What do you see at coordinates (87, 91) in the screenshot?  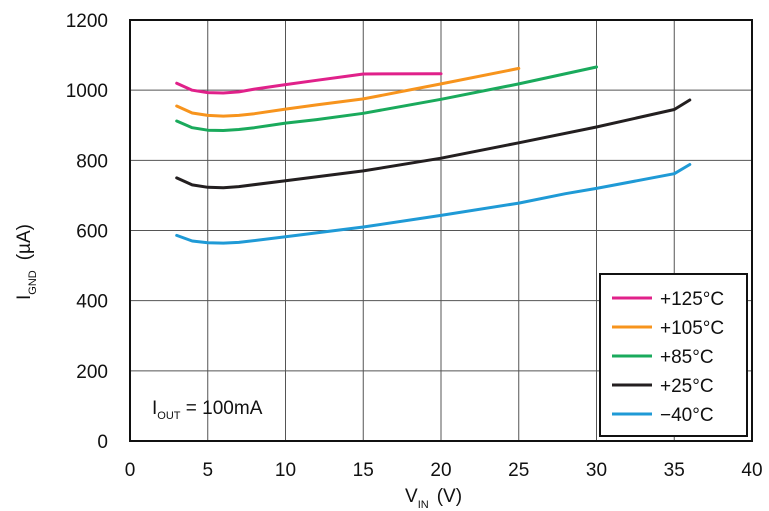 I see `y-tick-label: 1000` at bounding box center [87, 91].